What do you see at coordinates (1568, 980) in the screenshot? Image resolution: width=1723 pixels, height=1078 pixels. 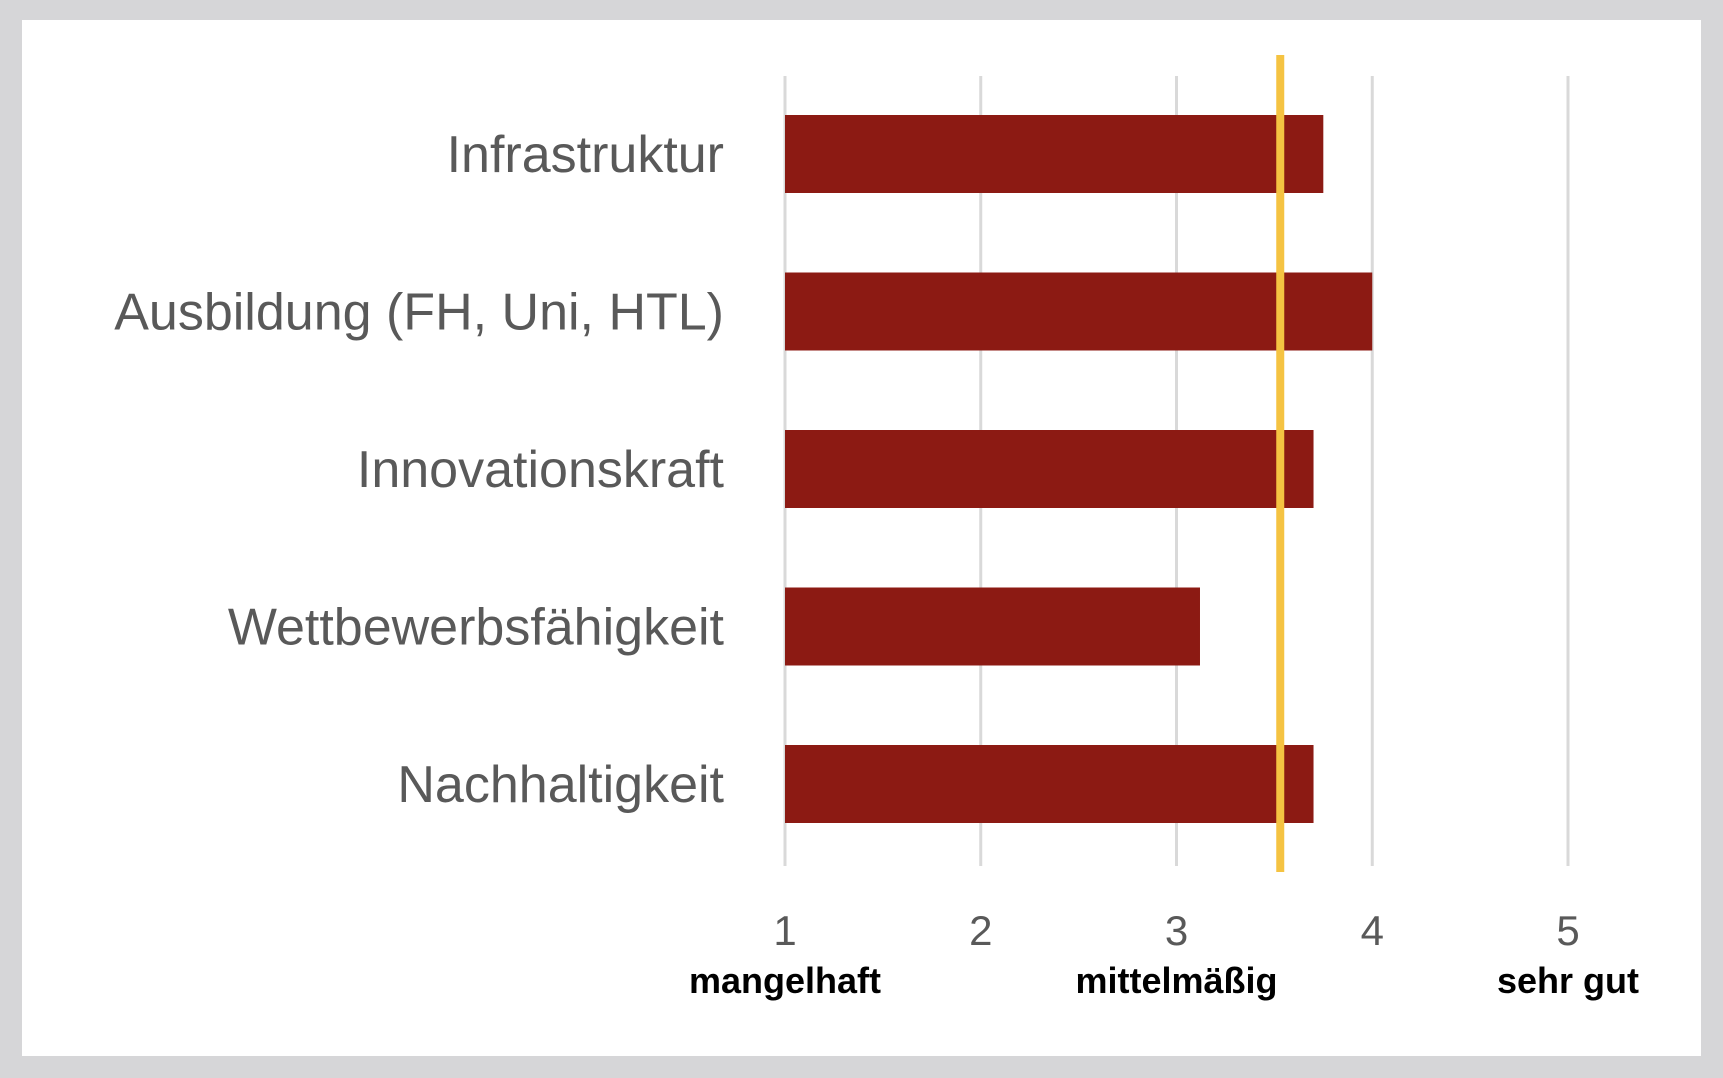 I see `tick-sublabel: sehr gut` at bounding box center [1568, 980].